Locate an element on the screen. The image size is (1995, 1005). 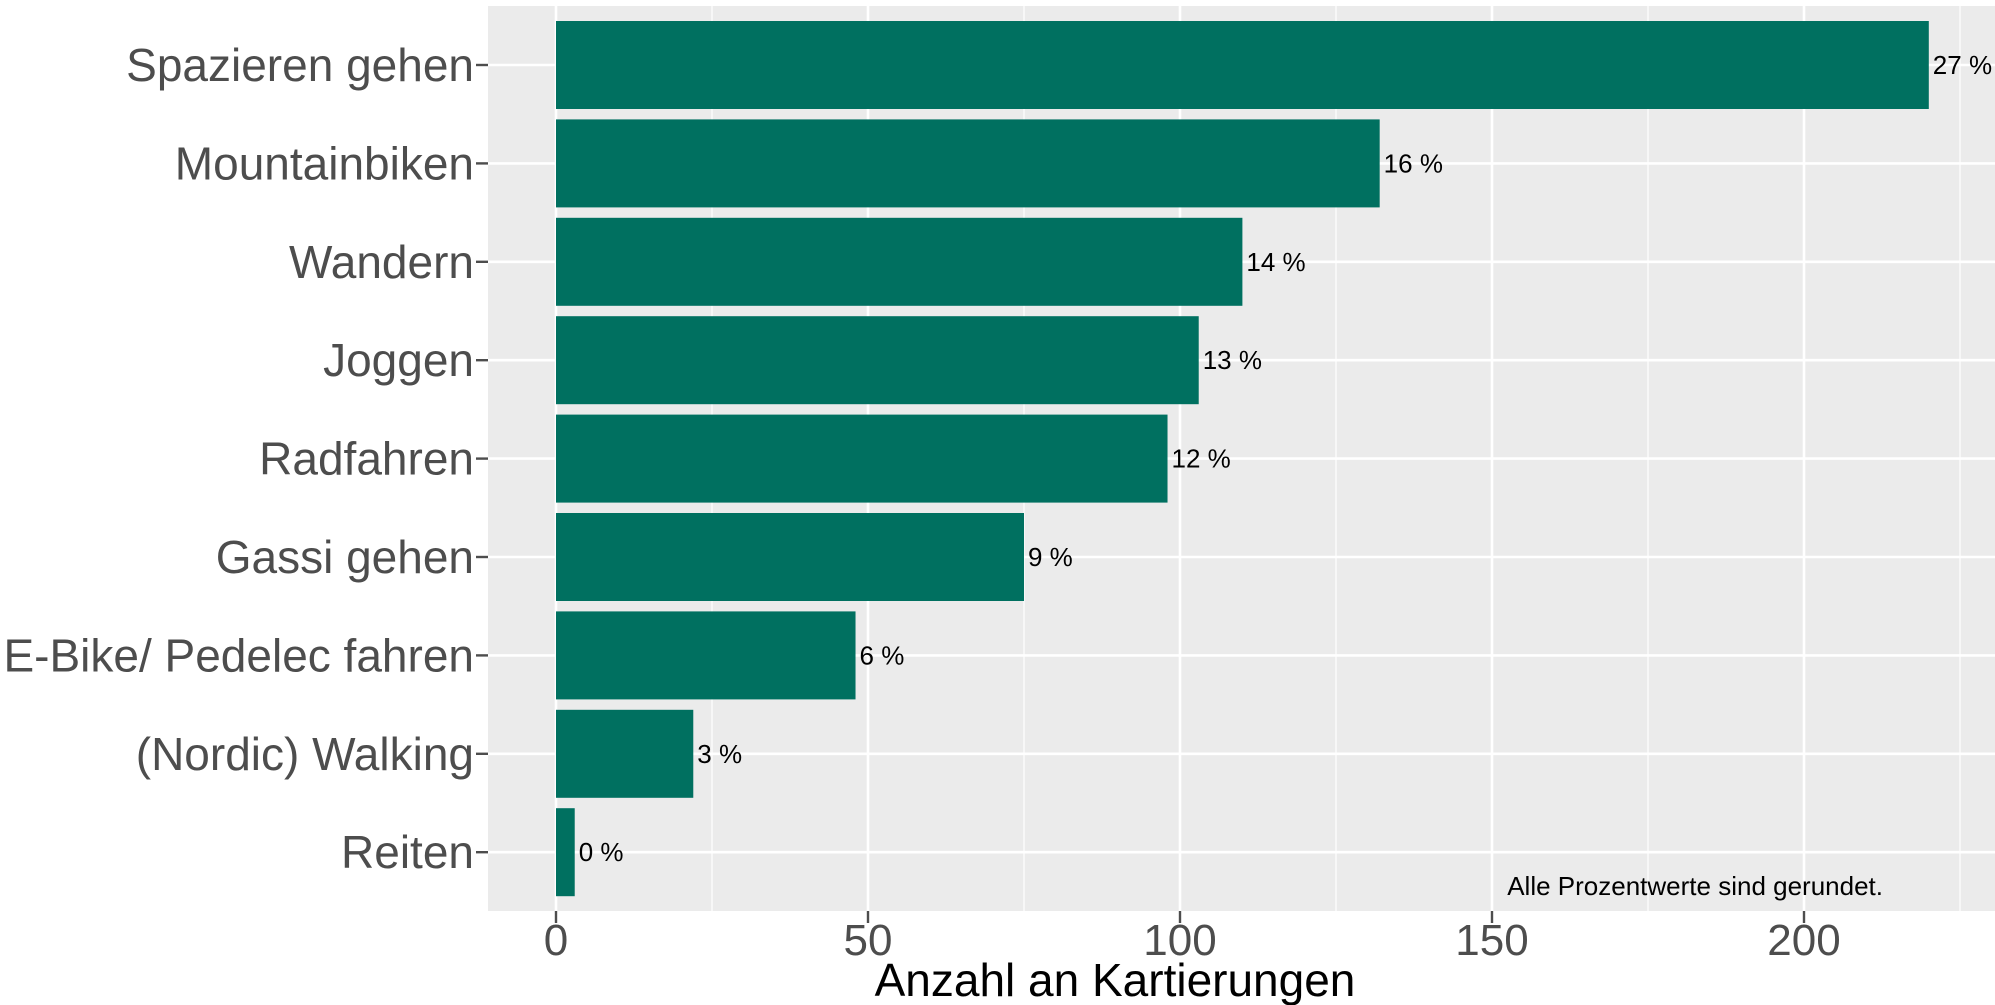
y-tick-label: Reiten is located at coordinates (407, 852).